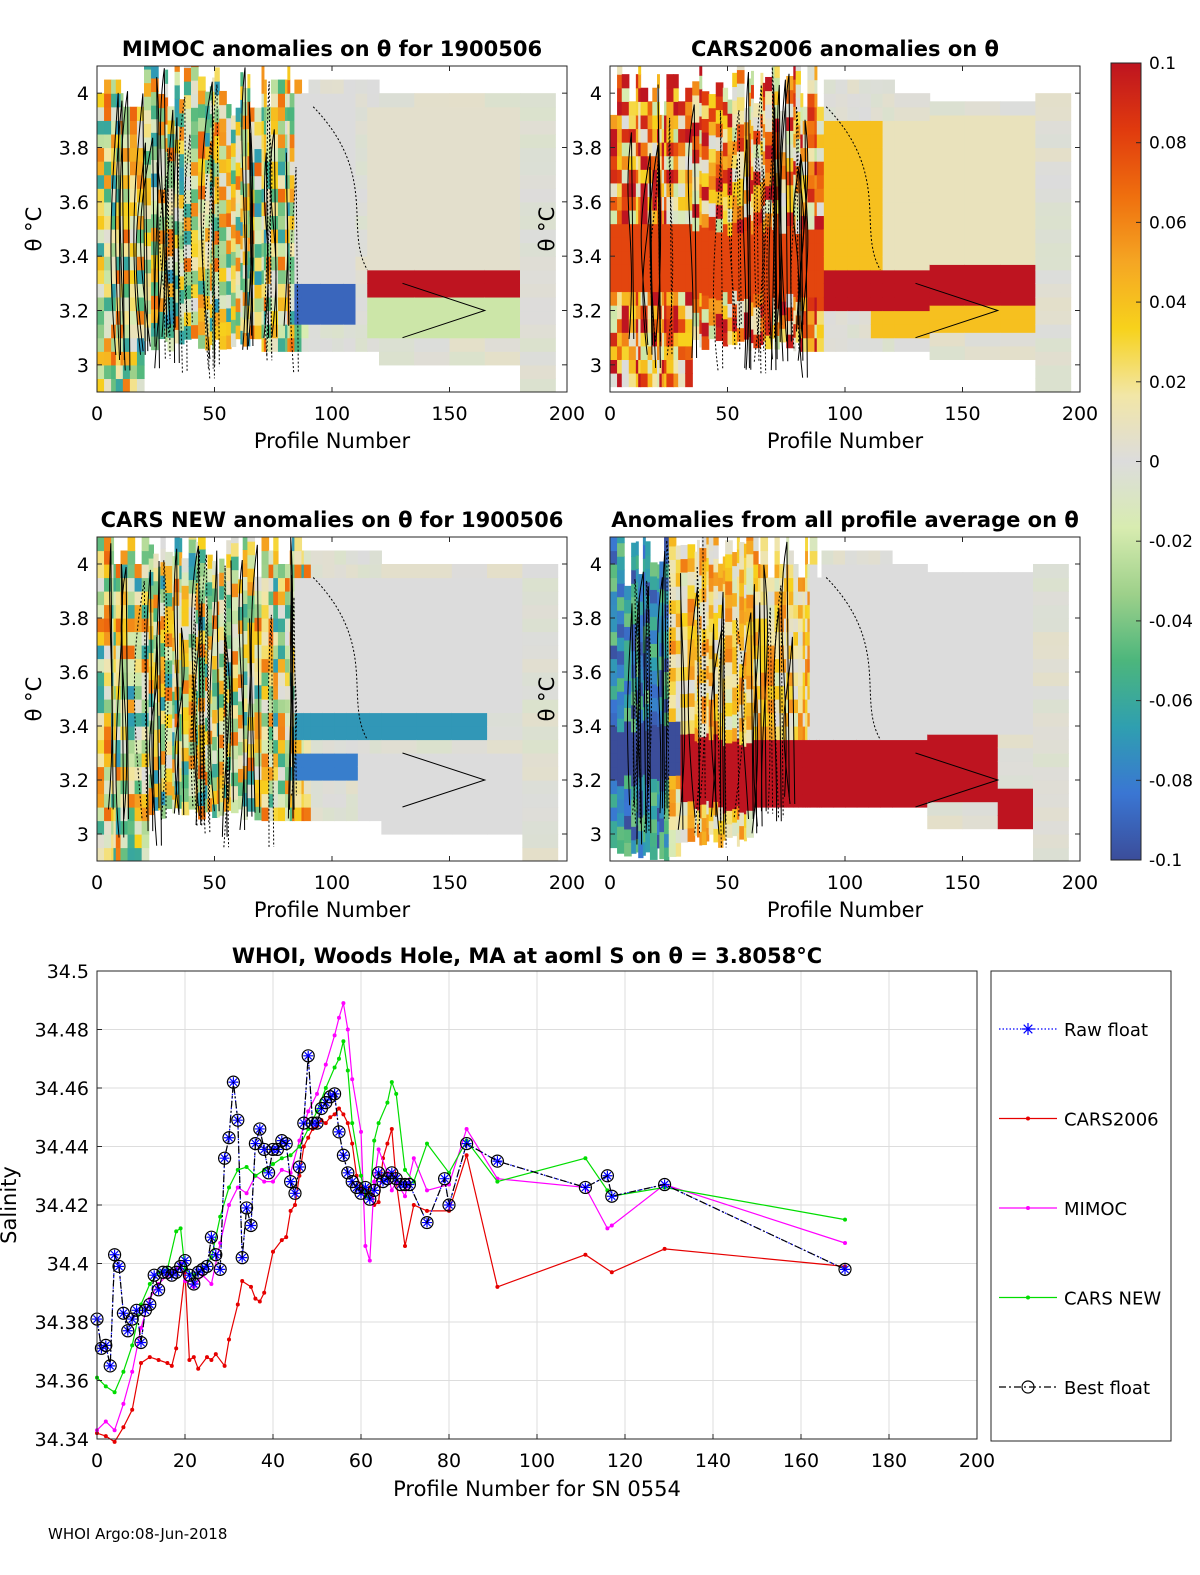  Describe the element at coordinates (727, 883) in the screenshot. I see `x-tick-label: 50` at that location.